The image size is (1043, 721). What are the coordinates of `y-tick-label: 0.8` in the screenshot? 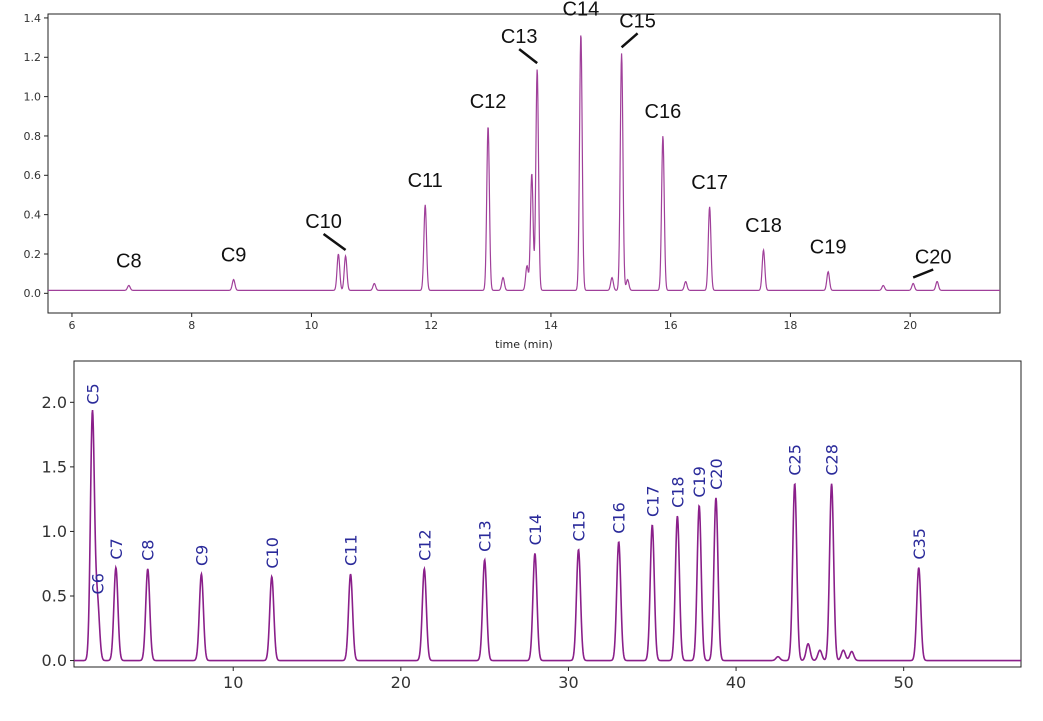 It's located at (33, 136).